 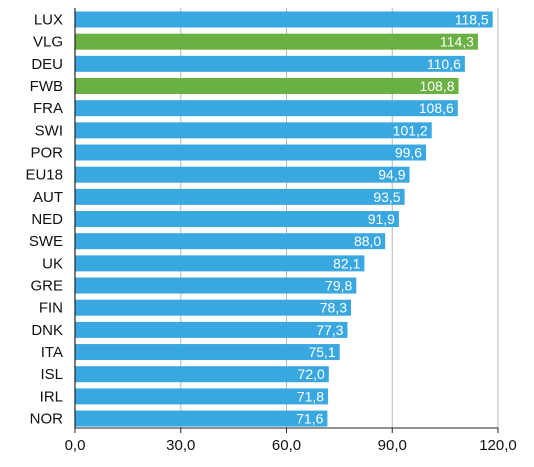 I want to click on value-label: 88,0, so click(x=367, y=241).